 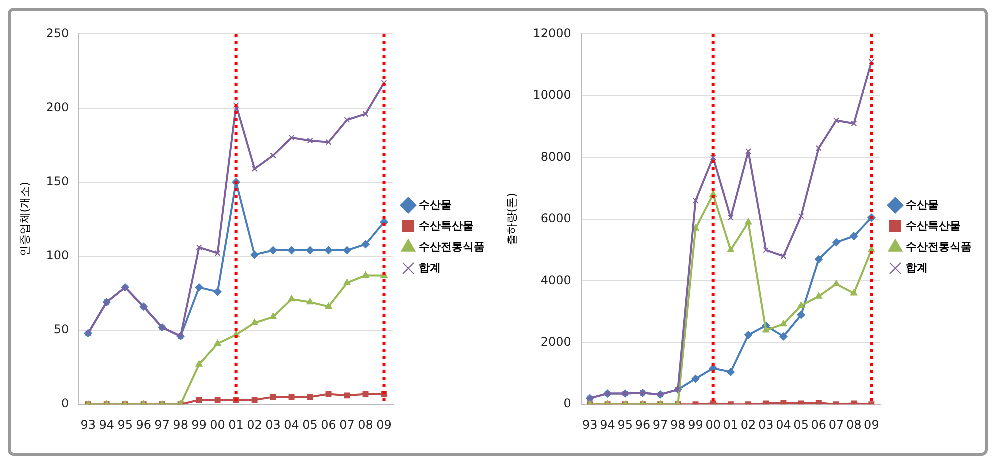 What do you see at coordinates (556, 280) in the screenshot?
I see `y-tick-label: 4000` at bounding box center [556, 280].